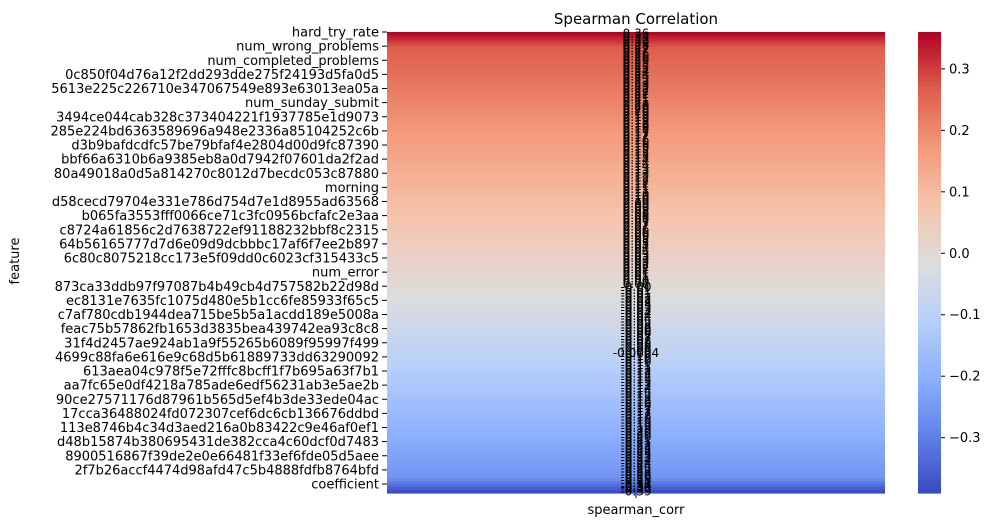  Describe the element at coordinates (221, 386) in the screenshot. I see `y-tick-label: aa7fc65e0df4218a785ade6edf56231ab3e5ae2b` at that location.